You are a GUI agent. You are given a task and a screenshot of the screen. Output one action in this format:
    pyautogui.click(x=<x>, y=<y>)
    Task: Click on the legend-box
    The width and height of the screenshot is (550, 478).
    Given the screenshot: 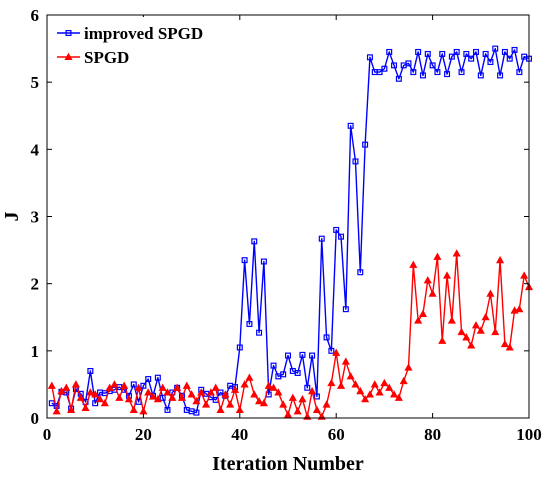 What is the action you would take?
    pyautogui.click(x=144, y=42)
    